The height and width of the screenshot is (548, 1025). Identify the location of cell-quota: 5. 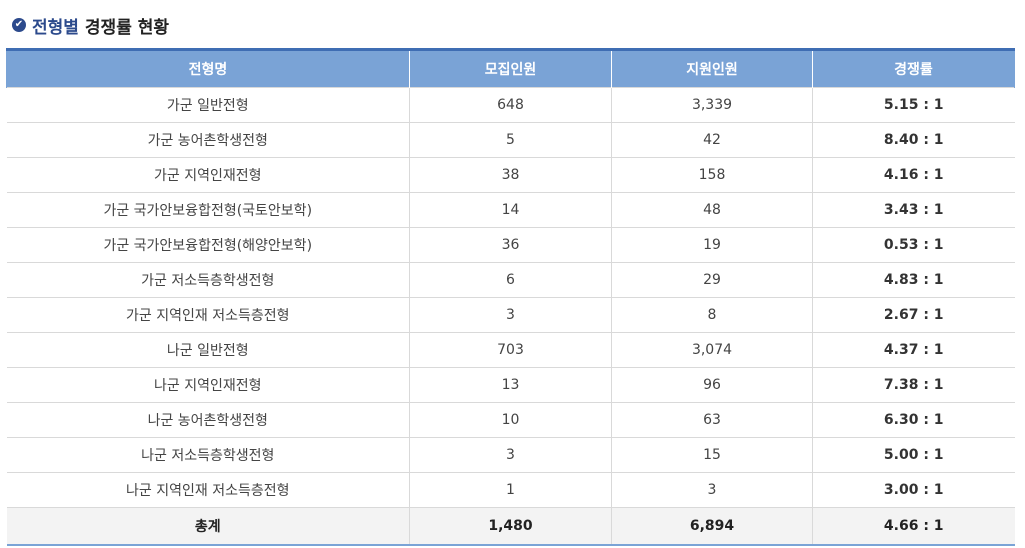
(510, 140).